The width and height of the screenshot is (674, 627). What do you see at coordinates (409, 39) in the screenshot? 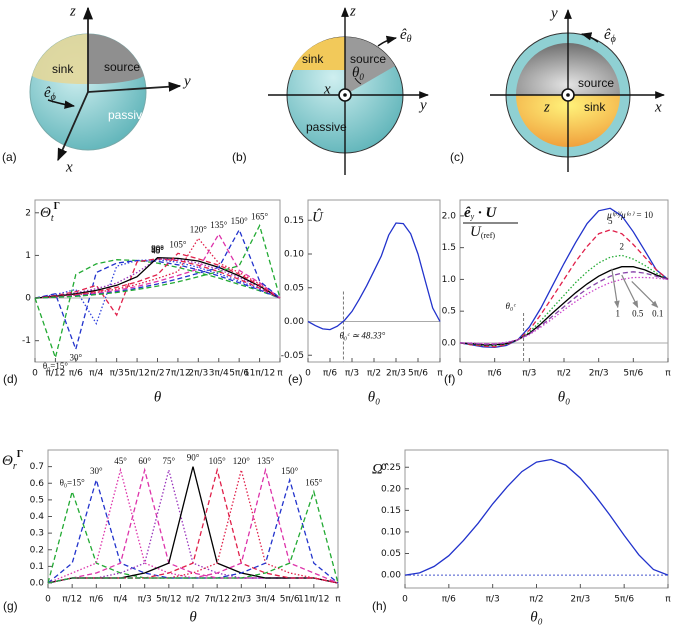
I see `unit-vector-sub: θ` at bounding box center [409, 39].